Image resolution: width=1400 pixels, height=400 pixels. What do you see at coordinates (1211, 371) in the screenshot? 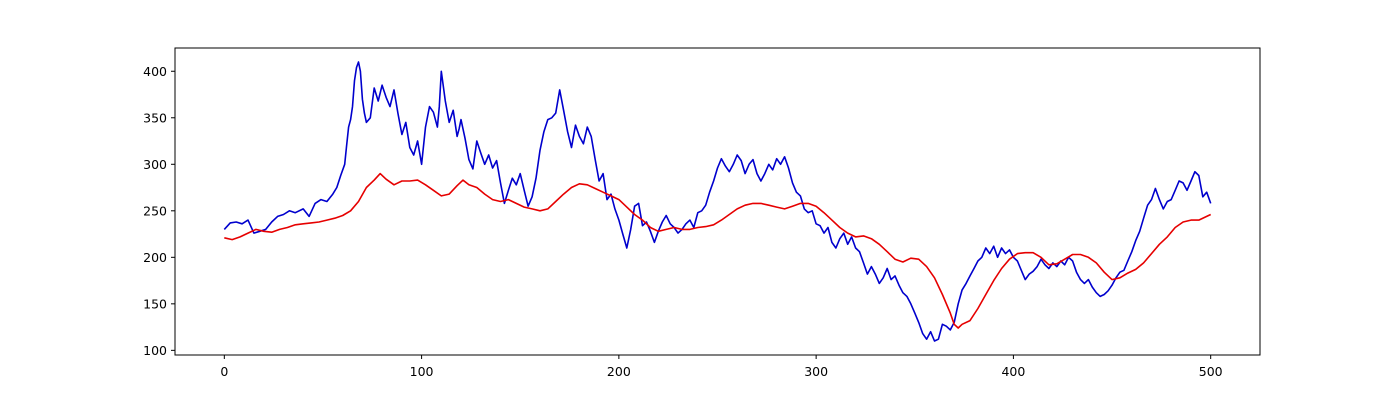
I see `x-tick-label: 500` at bounding box center [1211, 371].